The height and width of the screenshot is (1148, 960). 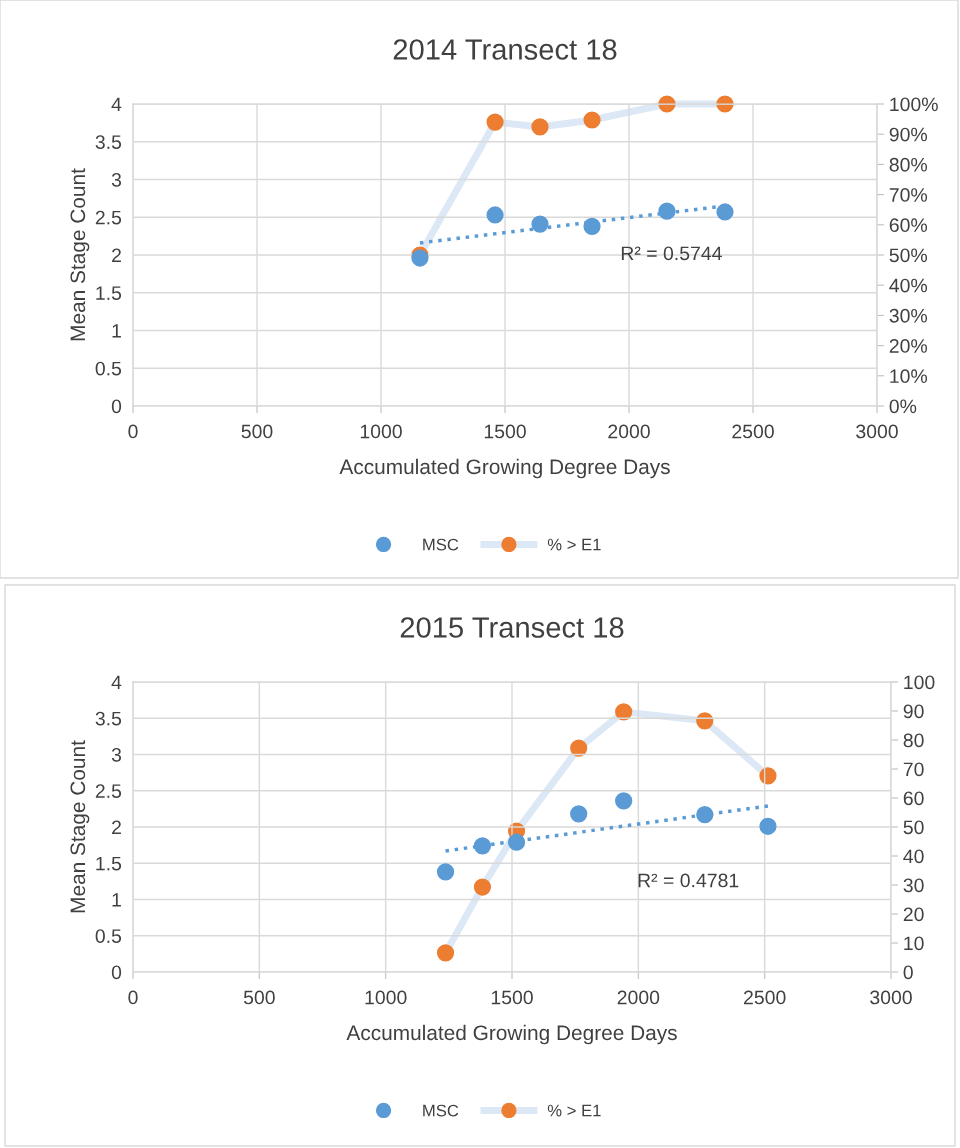 What do you see at coordinates (908, 972) in the screenshot?
I see `y2-tick-label: 0` at bounding box center [908, 972].